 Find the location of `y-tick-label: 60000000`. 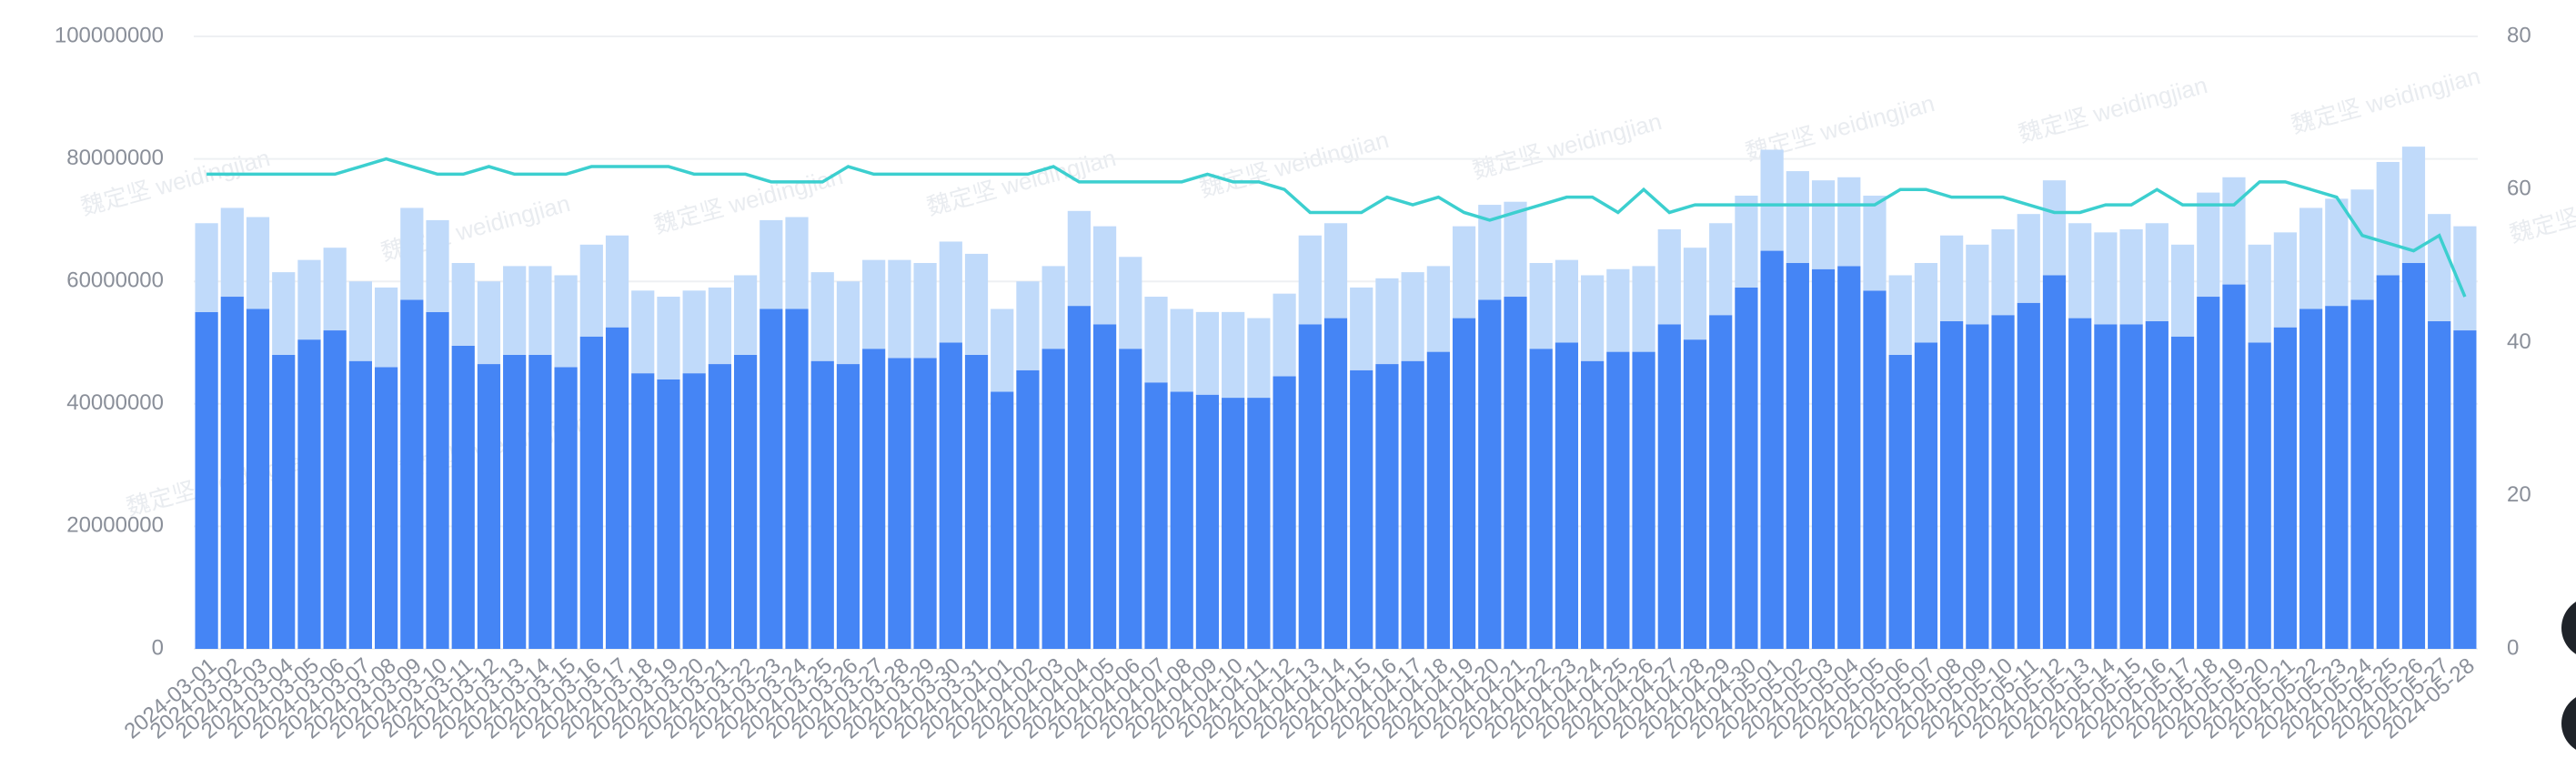

y-tick-label: 60000000 is located at coordinates (115, 280).